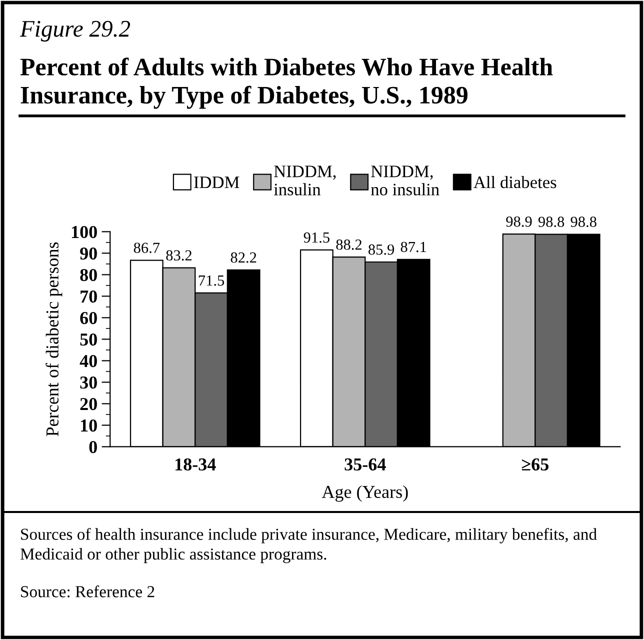 This screenshot has height=640, width=644. What do you see at coordinates (515, 182) in the screenshot?
I see `legend-label: All diabetes` at bounding box center [515, 182].